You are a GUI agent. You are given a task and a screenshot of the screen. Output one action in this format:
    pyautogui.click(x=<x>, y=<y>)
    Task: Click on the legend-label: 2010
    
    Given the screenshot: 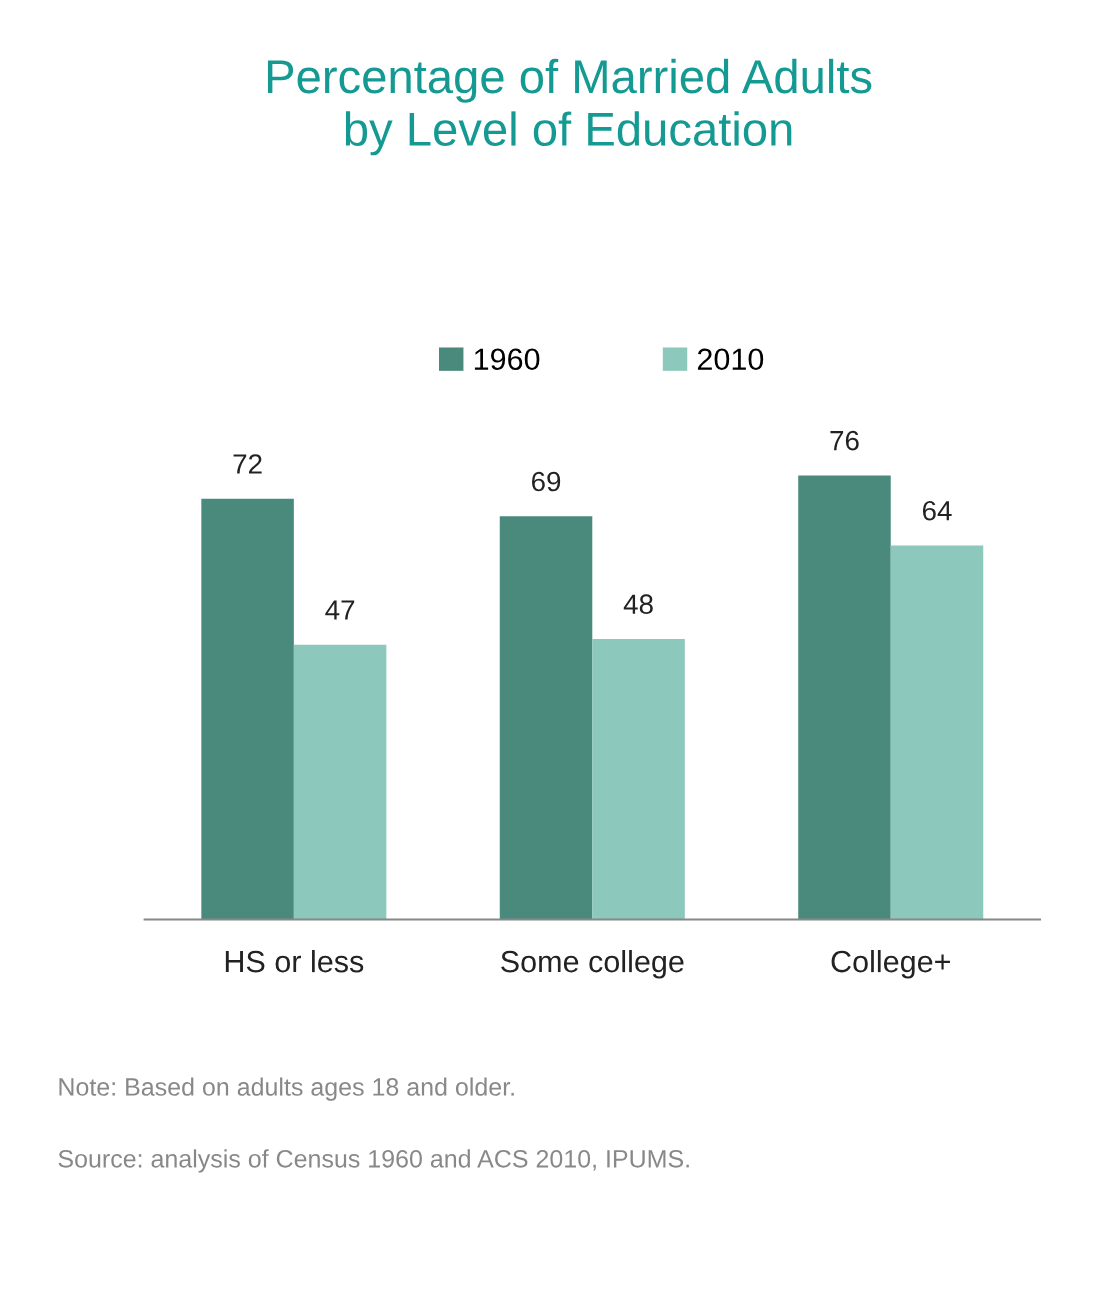 What is the action you would take?
    pyautogui.click(x=730, y=359)
    